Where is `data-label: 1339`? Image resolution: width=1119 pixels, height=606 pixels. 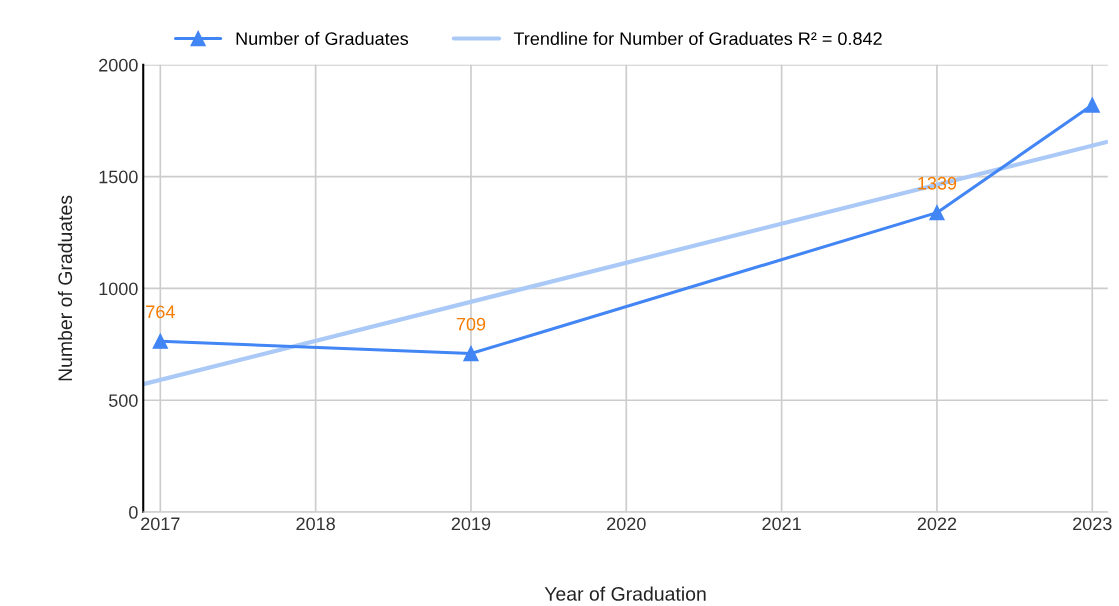 data-label: 1339 is located at coordinates (937, 183).